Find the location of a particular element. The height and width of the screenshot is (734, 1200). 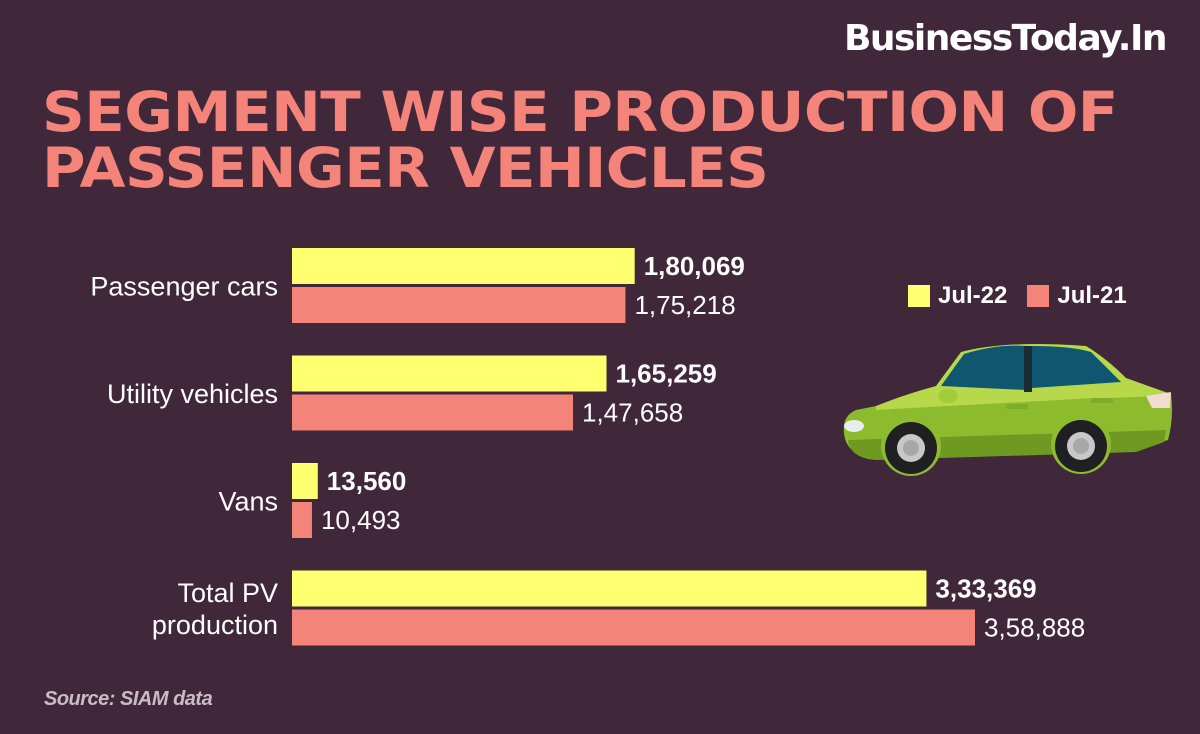

bar-jul-21-passenger-cars is located at coordinates (459, 305).